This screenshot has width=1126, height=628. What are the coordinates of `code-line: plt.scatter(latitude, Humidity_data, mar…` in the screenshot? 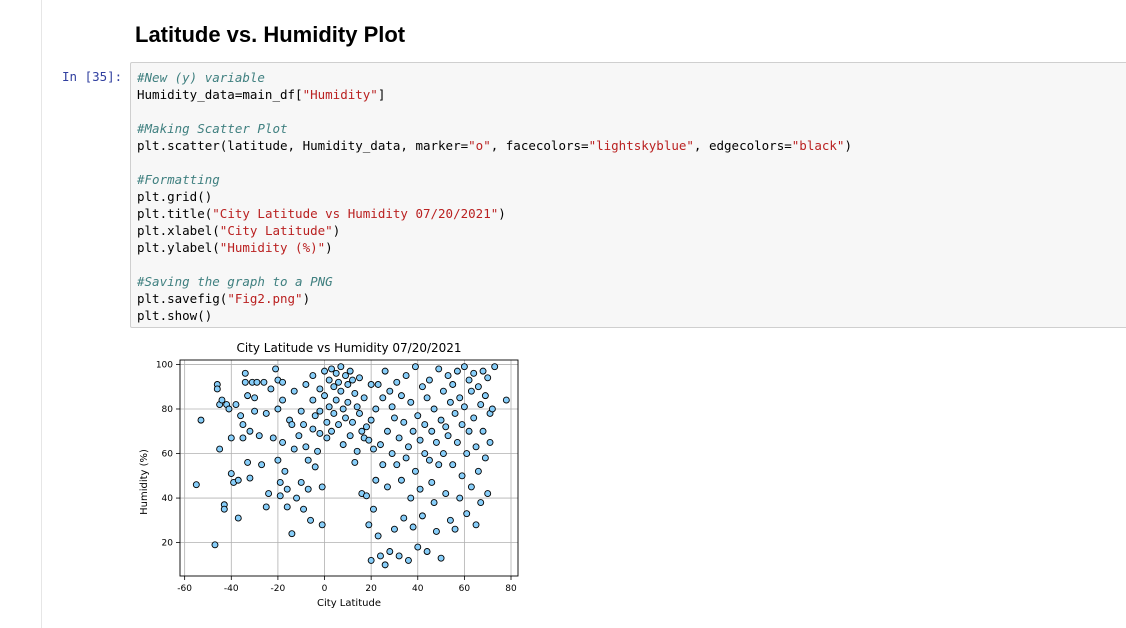 It's located at (494, 145).